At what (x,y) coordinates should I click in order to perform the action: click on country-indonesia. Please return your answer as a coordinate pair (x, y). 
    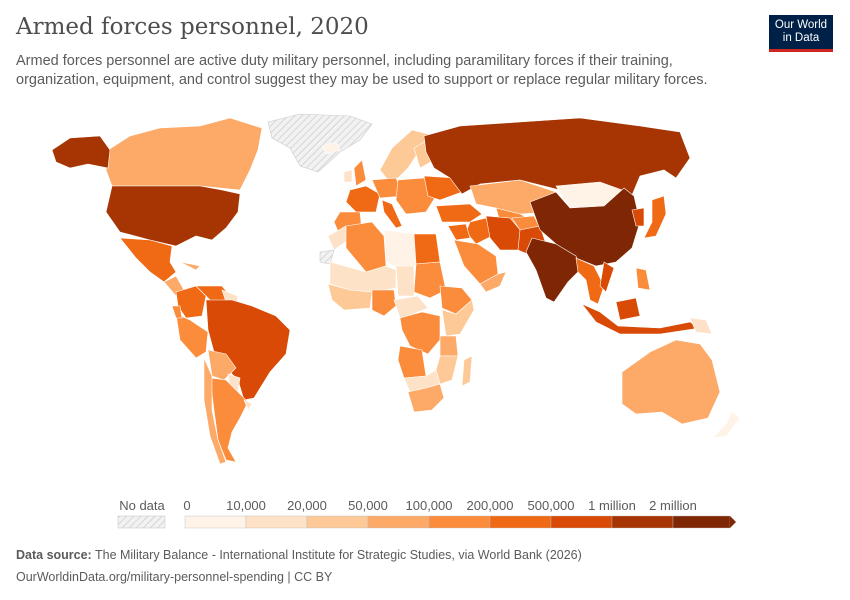
    Looking at the image, I should click on (641, 319).